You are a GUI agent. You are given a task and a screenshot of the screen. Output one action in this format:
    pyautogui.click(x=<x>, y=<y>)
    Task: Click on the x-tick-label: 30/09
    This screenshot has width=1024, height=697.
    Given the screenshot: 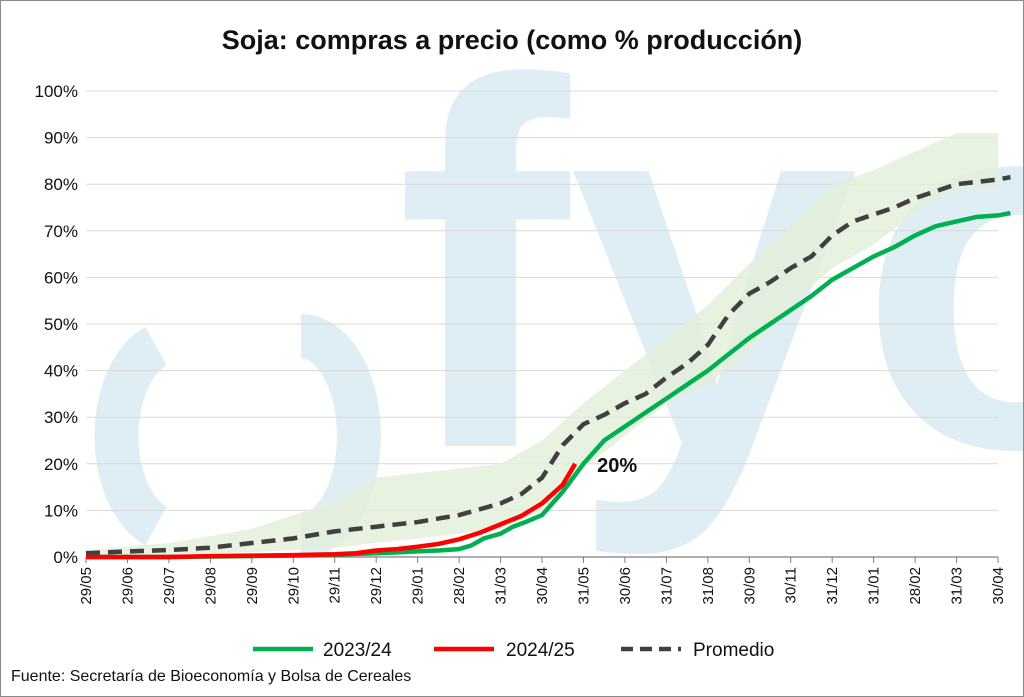 What is the action you would take?
    pyautogui.click(x=749, y=586)
    